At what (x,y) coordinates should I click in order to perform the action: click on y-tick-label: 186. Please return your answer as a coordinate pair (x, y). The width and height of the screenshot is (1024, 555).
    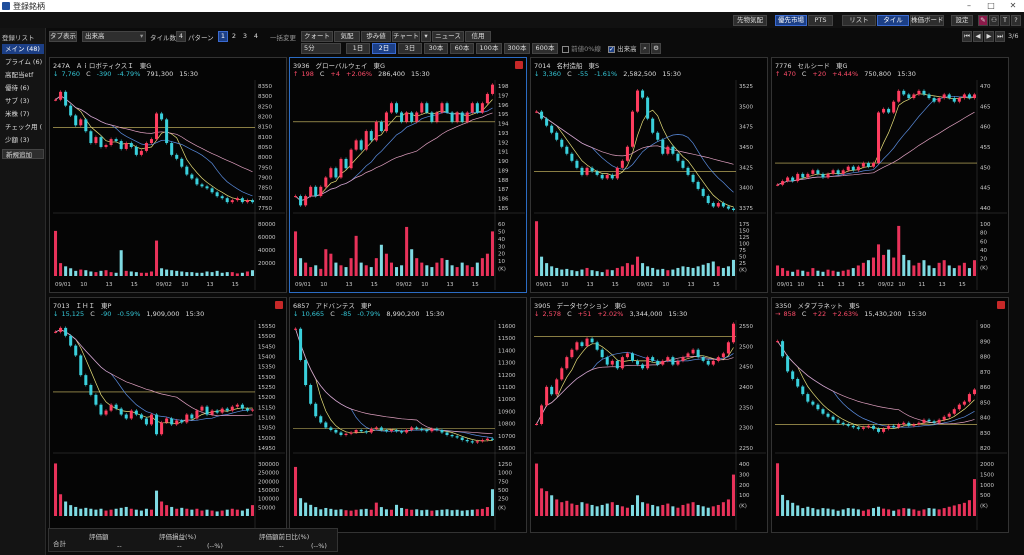
    Looking at the image, I should click on (503, 200).